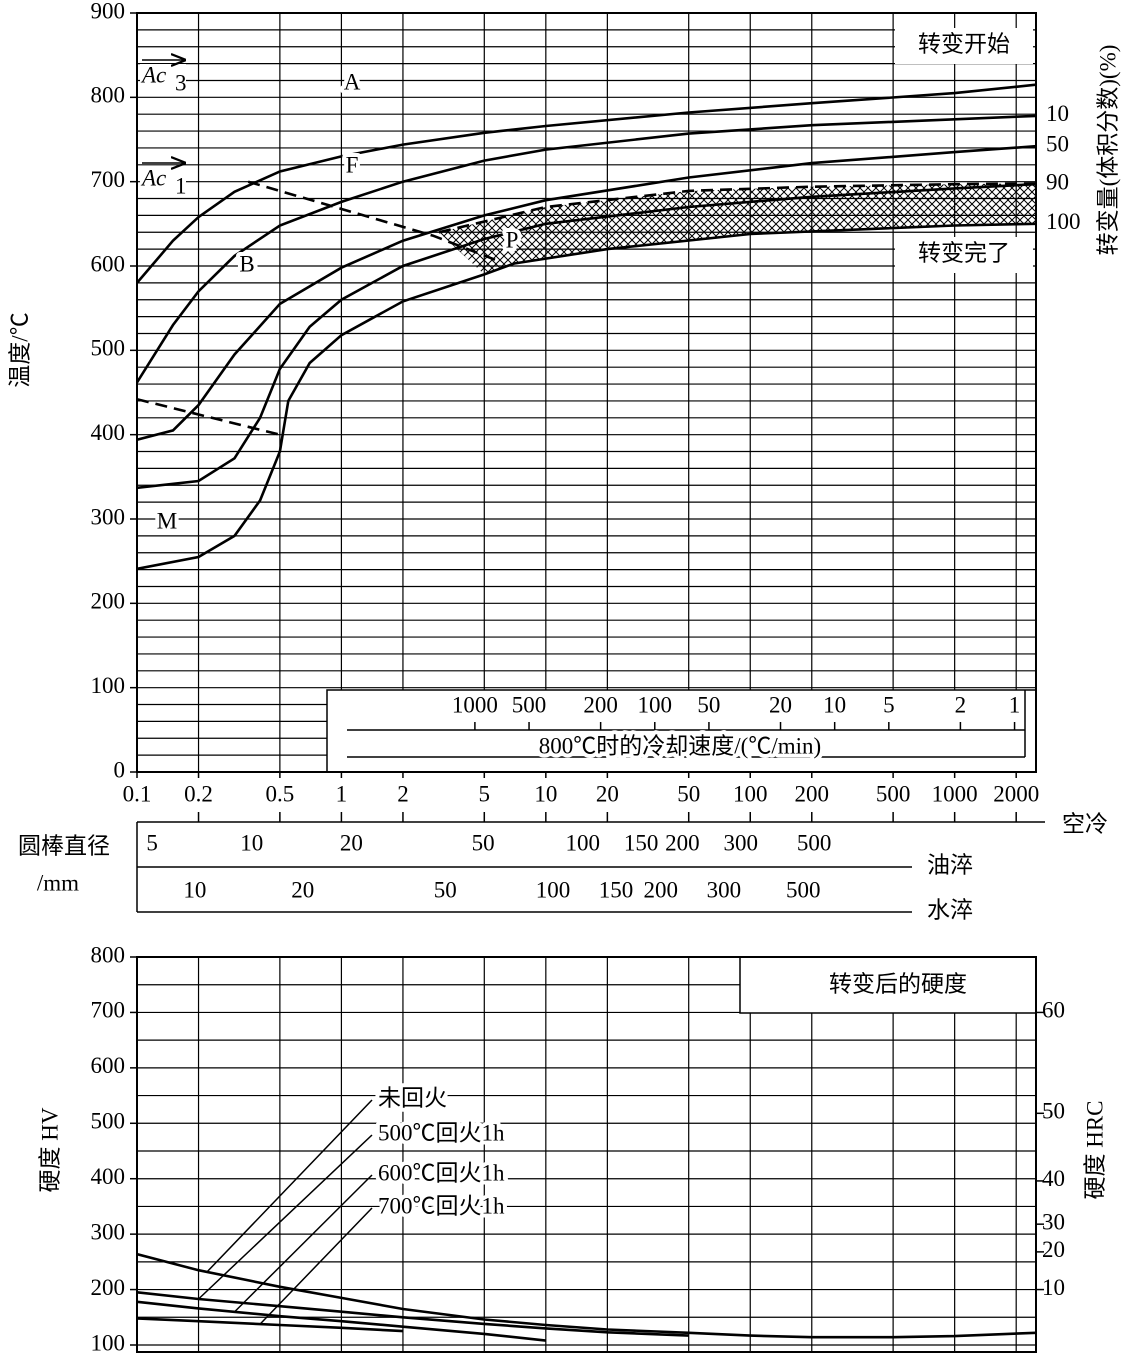 This screenshot has height=1357, width=1129. Describe the element at coordinates (950, 864) in the screenshot. I see `axis-name: 油淬` at that location.